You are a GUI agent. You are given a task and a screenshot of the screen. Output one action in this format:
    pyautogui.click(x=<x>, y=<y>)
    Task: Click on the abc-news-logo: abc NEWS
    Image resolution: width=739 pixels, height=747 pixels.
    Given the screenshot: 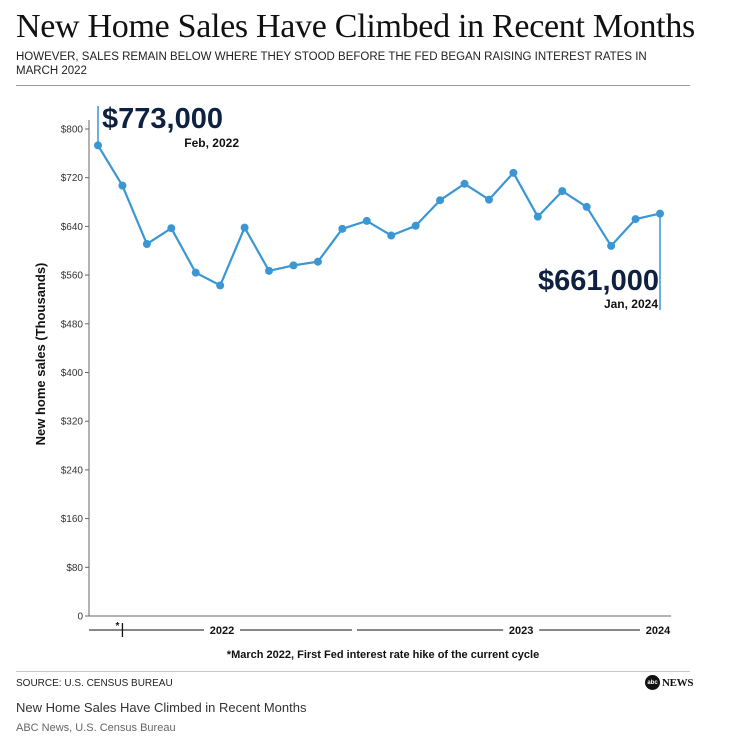 What is the action you would take?
    pyautogui.click(x=669, y=682)
    